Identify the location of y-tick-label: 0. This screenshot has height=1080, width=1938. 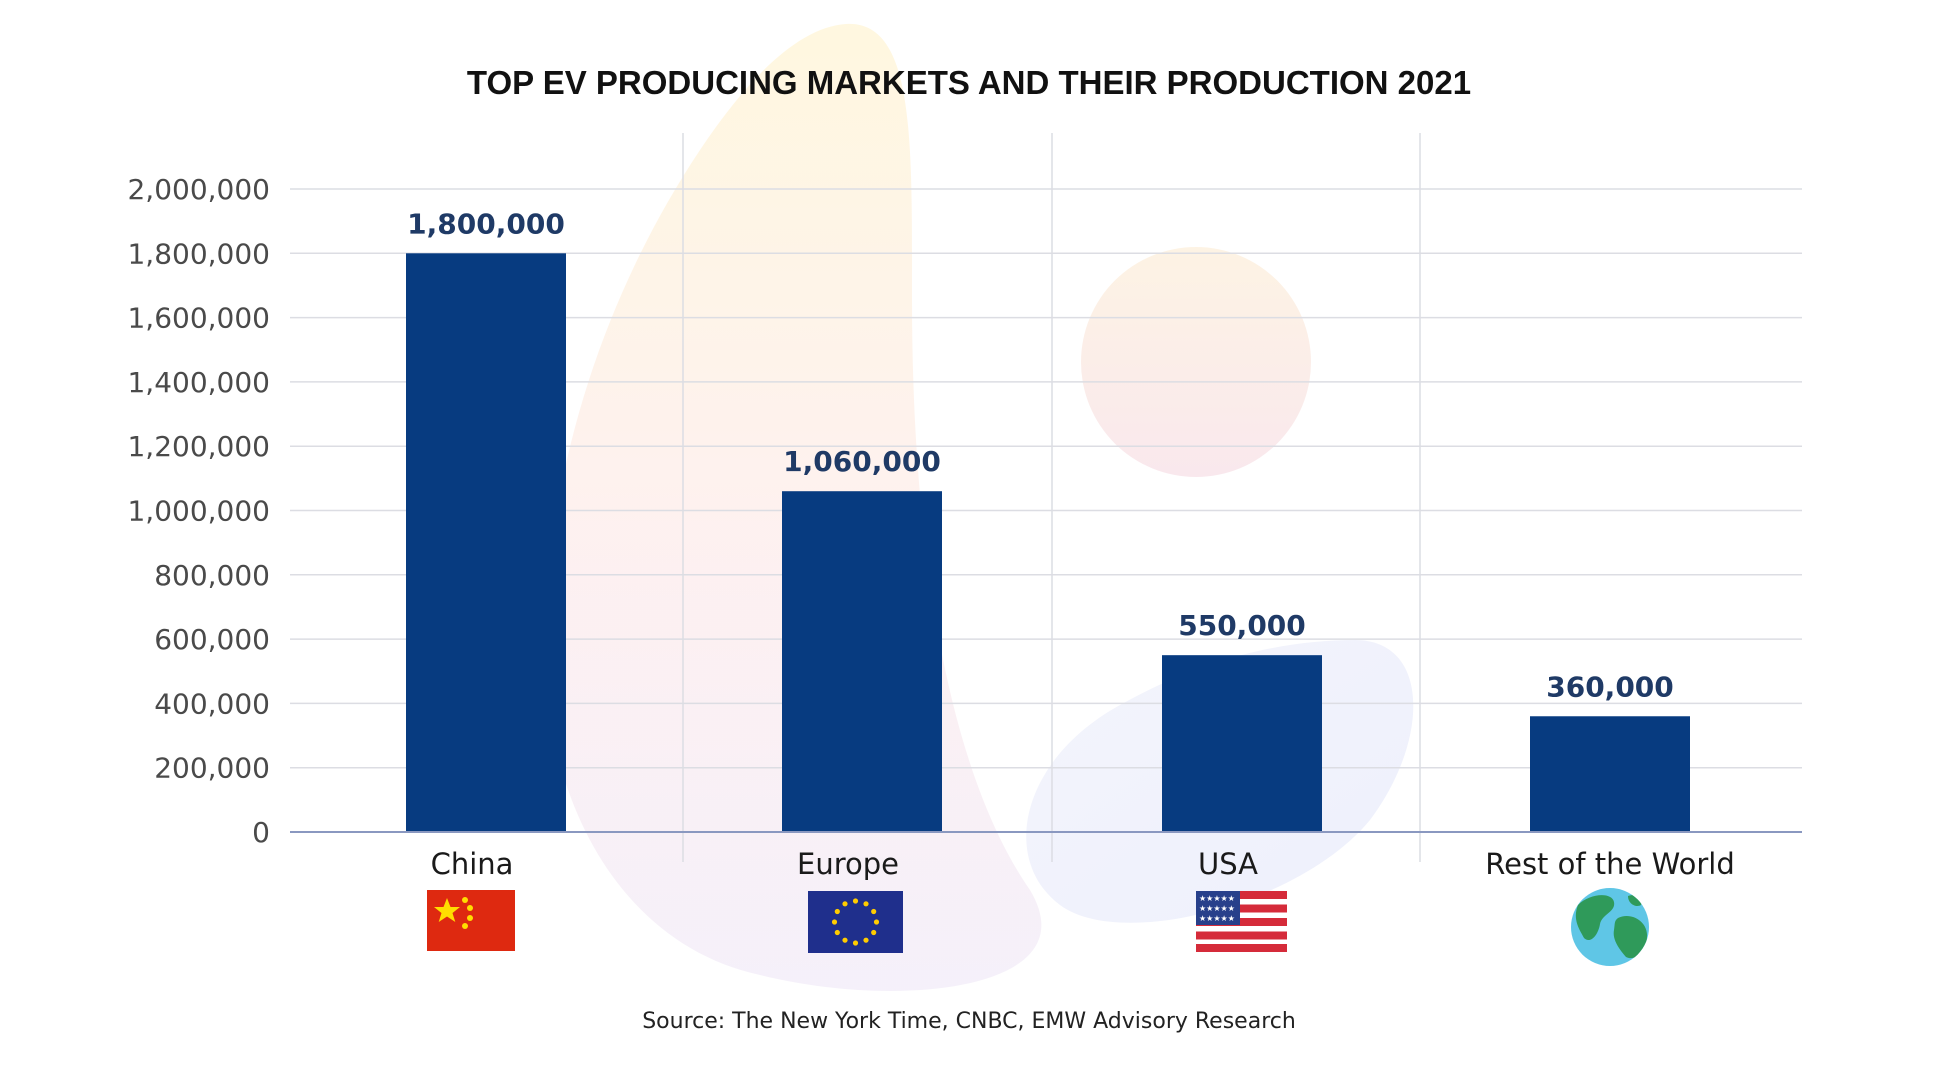
(261, 832).